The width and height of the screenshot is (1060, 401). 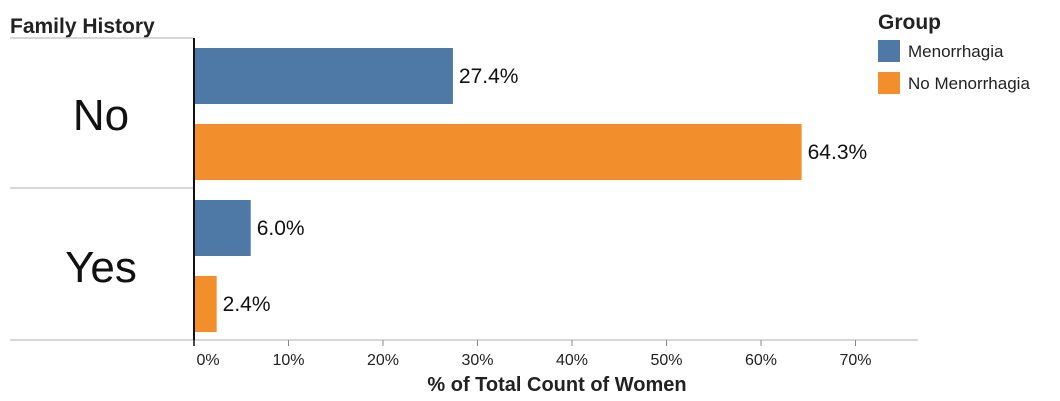 What do you see at coordinates (556, 385) in the screenshot?
I see `x-axis-title: % of Total Count of Women` at bounding box center [556, 385].